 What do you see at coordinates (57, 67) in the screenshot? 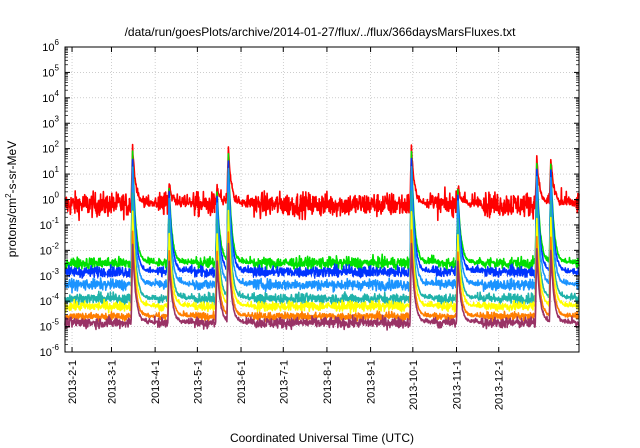
I see `y-tick-label-exponent: 5` at bounding box center [57, 67].